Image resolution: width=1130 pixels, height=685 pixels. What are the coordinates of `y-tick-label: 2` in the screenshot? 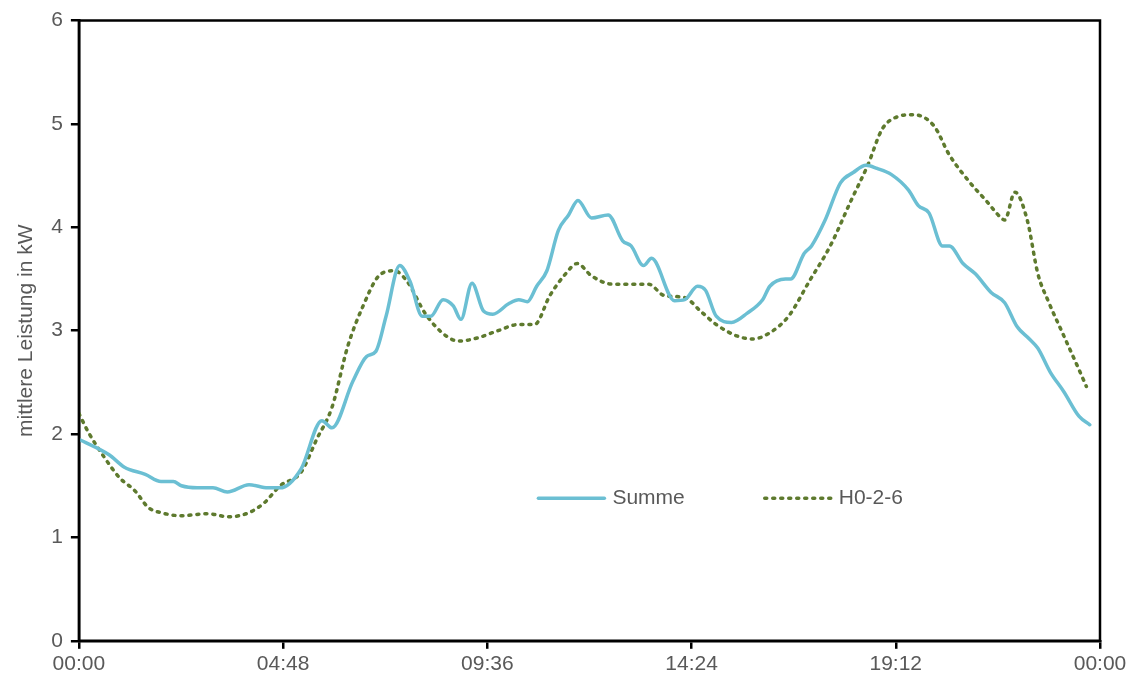 It's located at (57, 432).